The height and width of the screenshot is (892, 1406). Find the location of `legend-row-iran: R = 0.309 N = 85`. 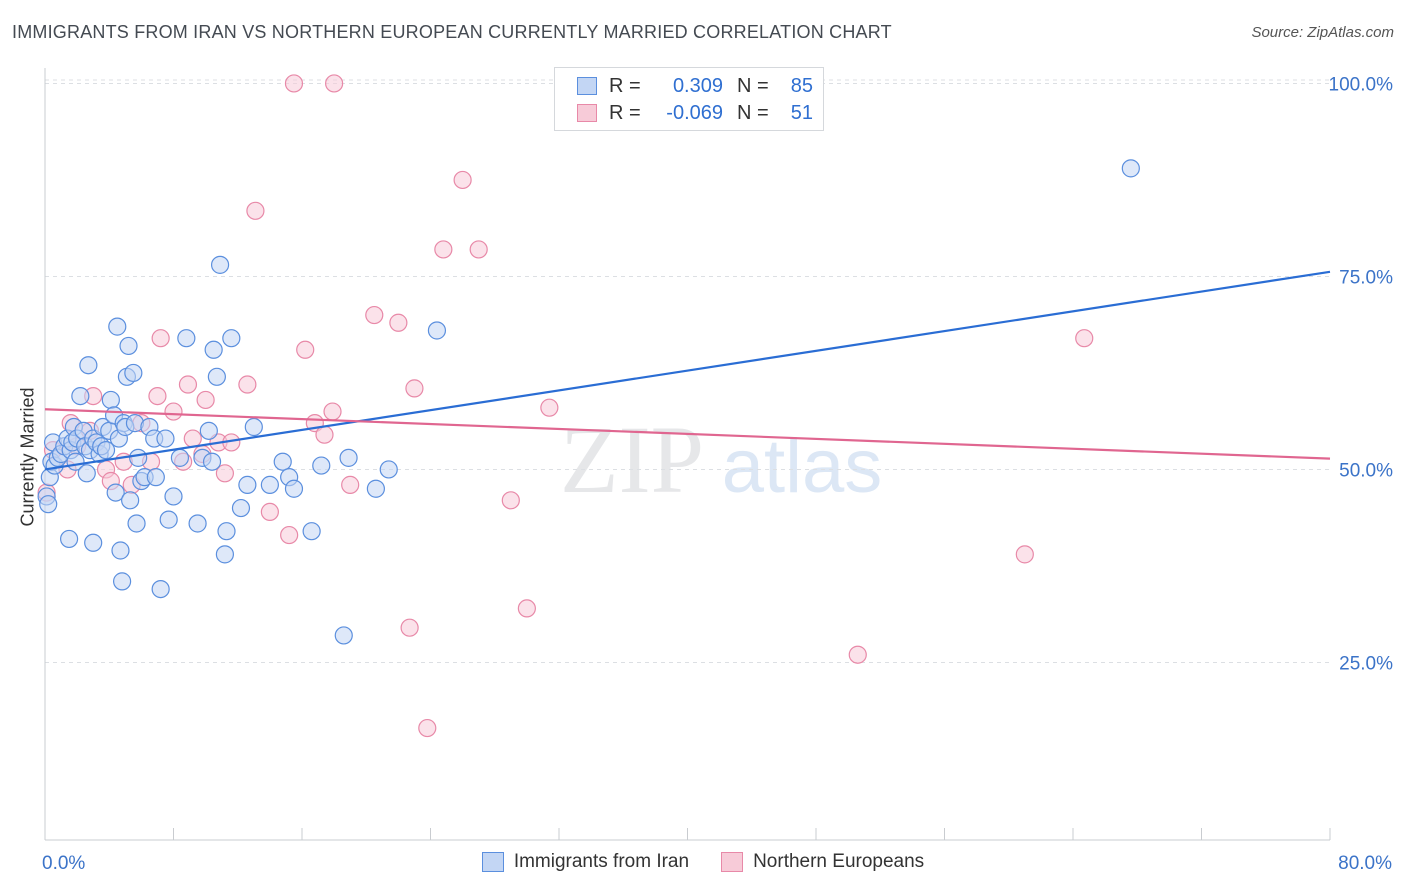

legend-row-iran: R = 0.309 N = 85 is located at coordinates (695, 86).